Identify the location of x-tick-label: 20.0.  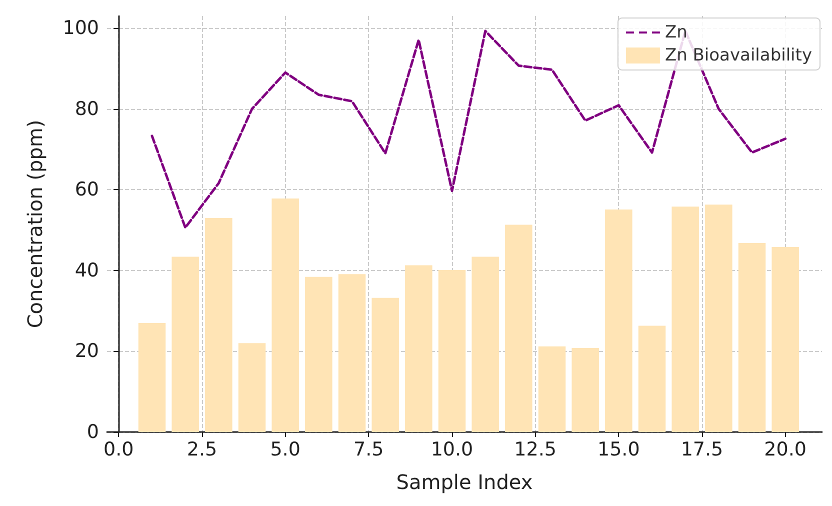
(785, 449).